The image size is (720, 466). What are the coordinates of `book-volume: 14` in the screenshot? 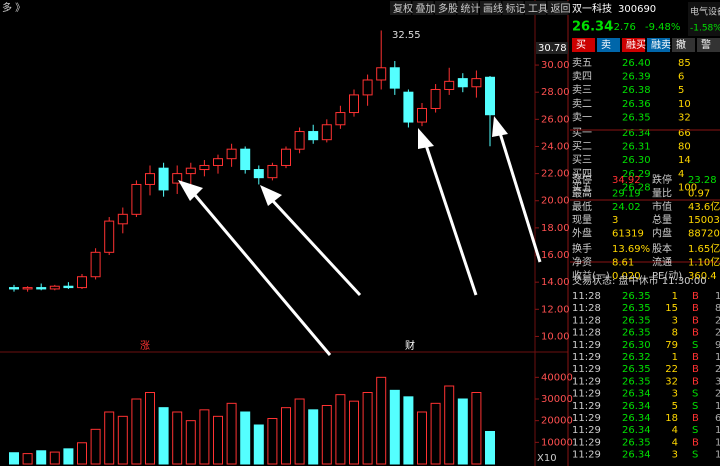 It's located at (684, 160).